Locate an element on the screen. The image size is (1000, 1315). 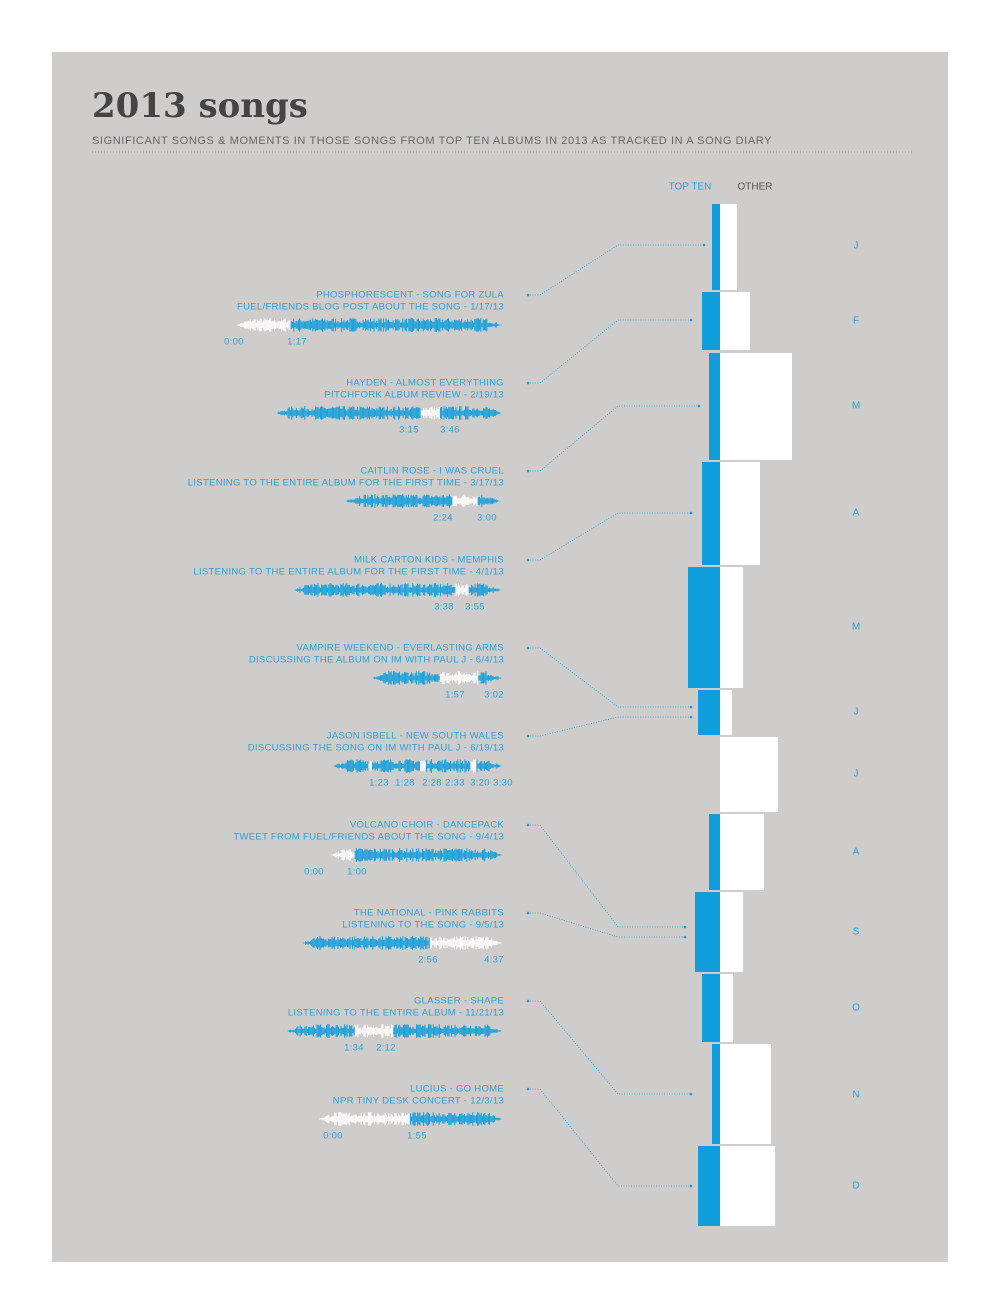
timestamp: 3:20 is located at coordinates (480, 783).